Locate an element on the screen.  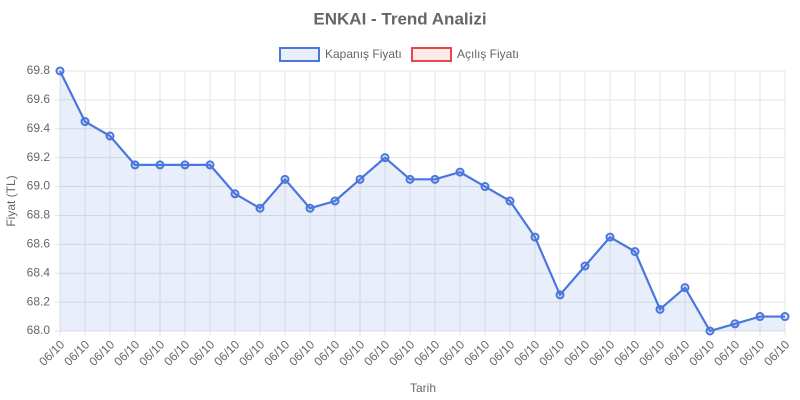
legend-label: Açılış Fiyatı is located at coordinates (488, 54).